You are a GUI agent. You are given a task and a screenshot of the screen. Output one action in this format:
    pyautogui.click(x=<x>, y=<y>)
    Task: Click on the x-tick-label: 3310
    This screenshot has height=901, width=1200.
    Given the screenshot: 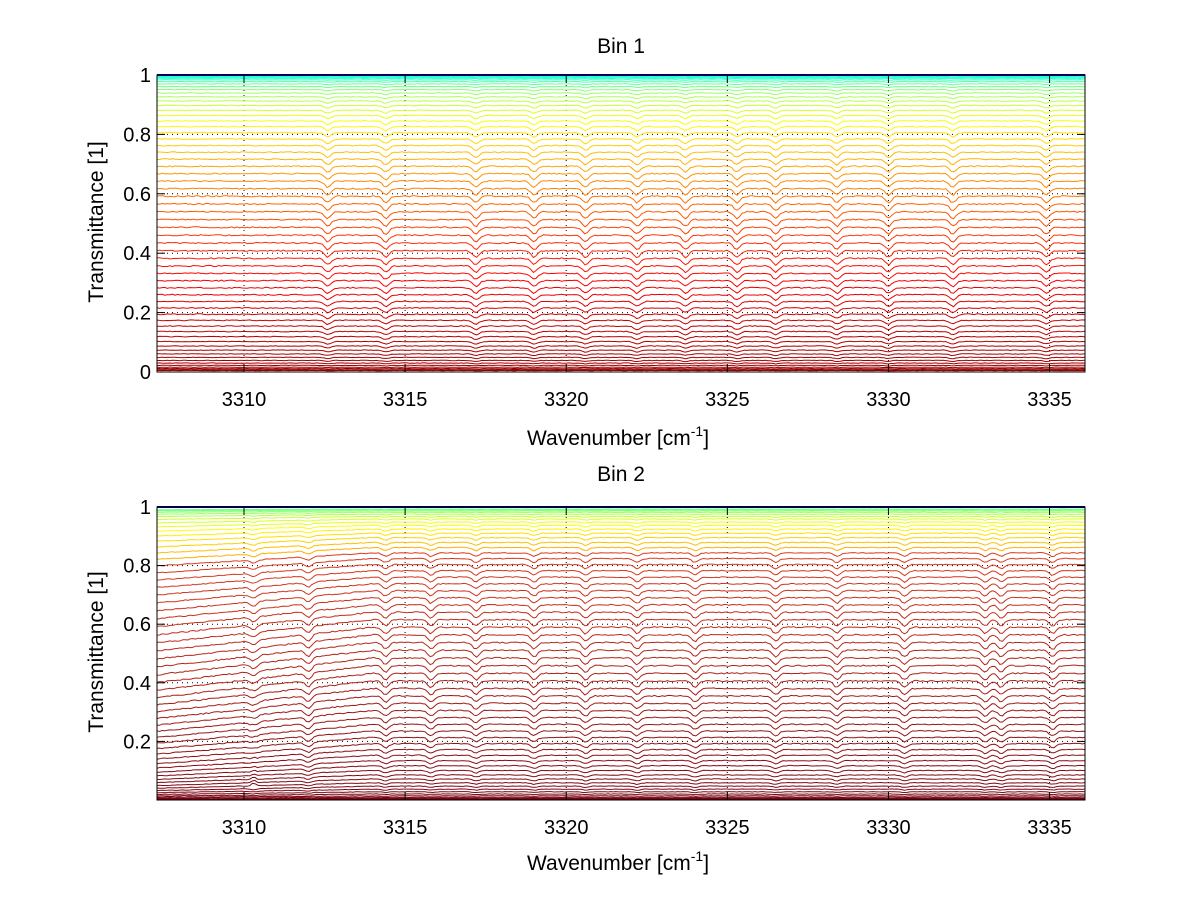 What is the action you would take?
    pyautogui.click(x=244, y=828)
    